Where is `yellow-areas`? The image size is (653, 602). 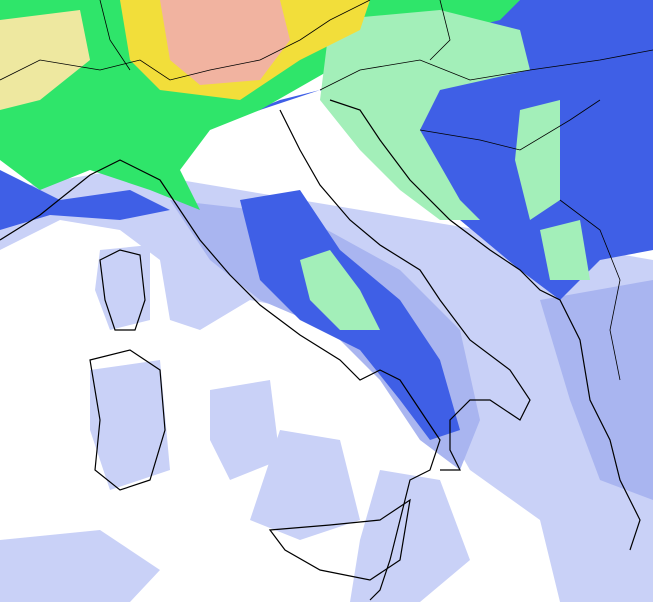 yellow-areas is located at coordinates (185, 55).